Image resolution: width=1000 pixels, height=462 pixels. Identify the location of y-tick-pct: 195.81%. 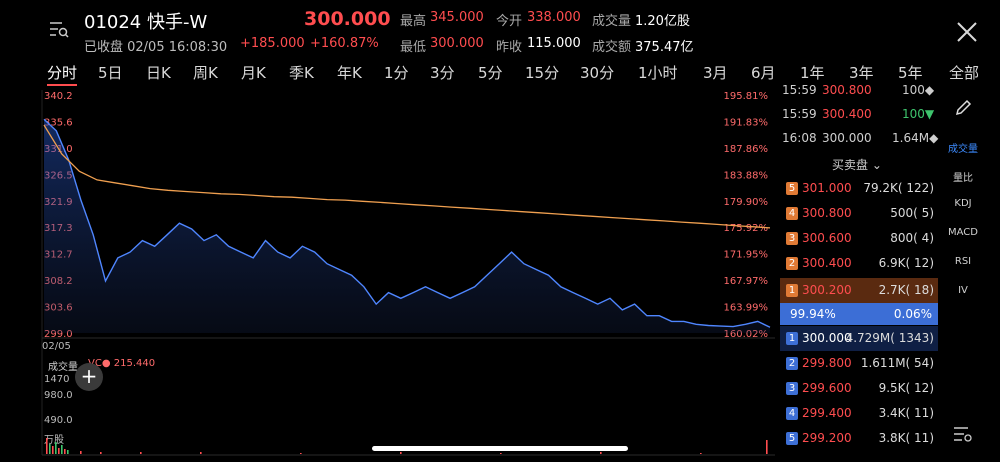
(746, 96).